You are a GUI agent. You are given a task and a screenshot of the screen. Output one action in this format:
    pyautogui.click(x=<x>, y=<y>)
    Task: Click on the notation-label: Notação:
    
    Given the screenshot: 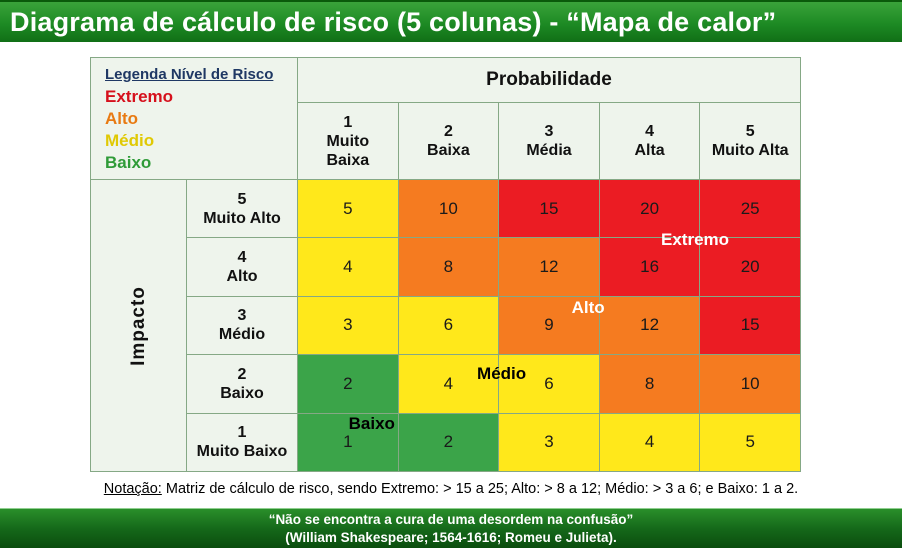 What is the action you would take?
    pyautogui.click(x=132, y=489)
    